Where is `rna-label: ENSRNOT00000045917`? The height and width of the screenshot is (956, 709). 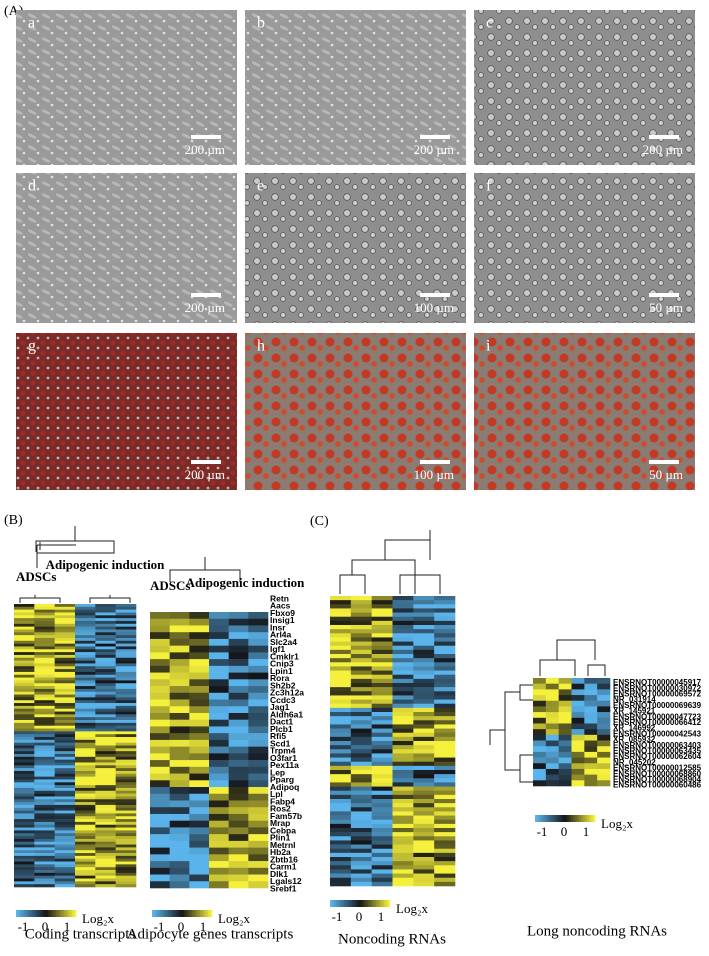 rna-label: ENSRNOT00000045917 is located at coordinates (657, 682).